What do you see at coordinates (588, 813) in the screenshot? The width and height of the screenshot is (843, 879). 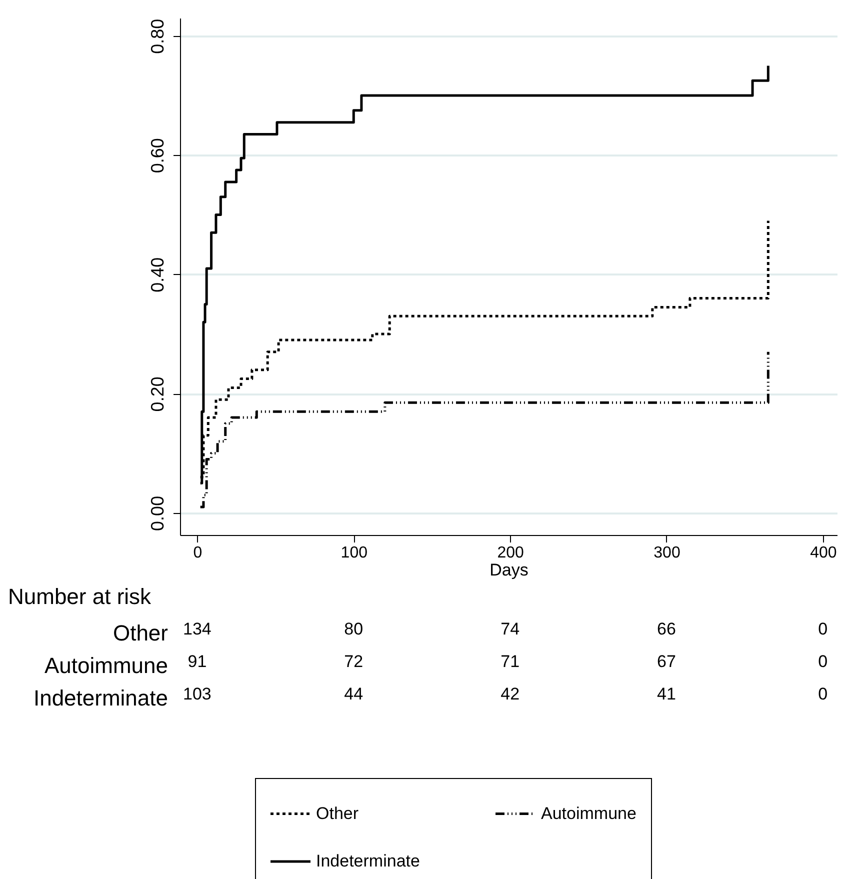 I see `legend-label: Autoimmune` at bounding box center [588, 813].